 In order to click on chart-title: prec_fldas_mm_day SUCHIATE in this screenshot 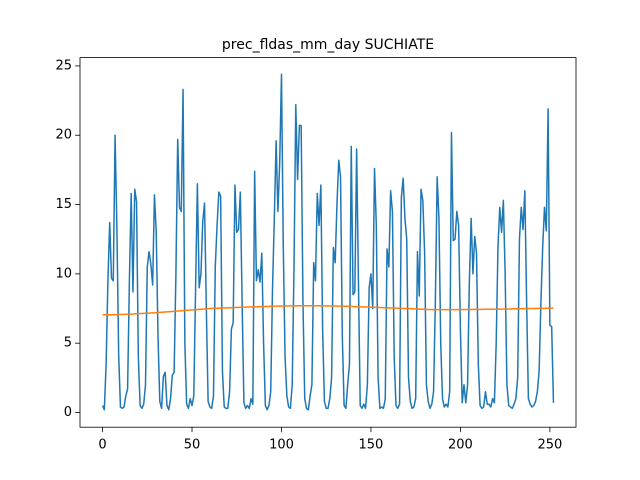, I will do `click(328, 45)`.